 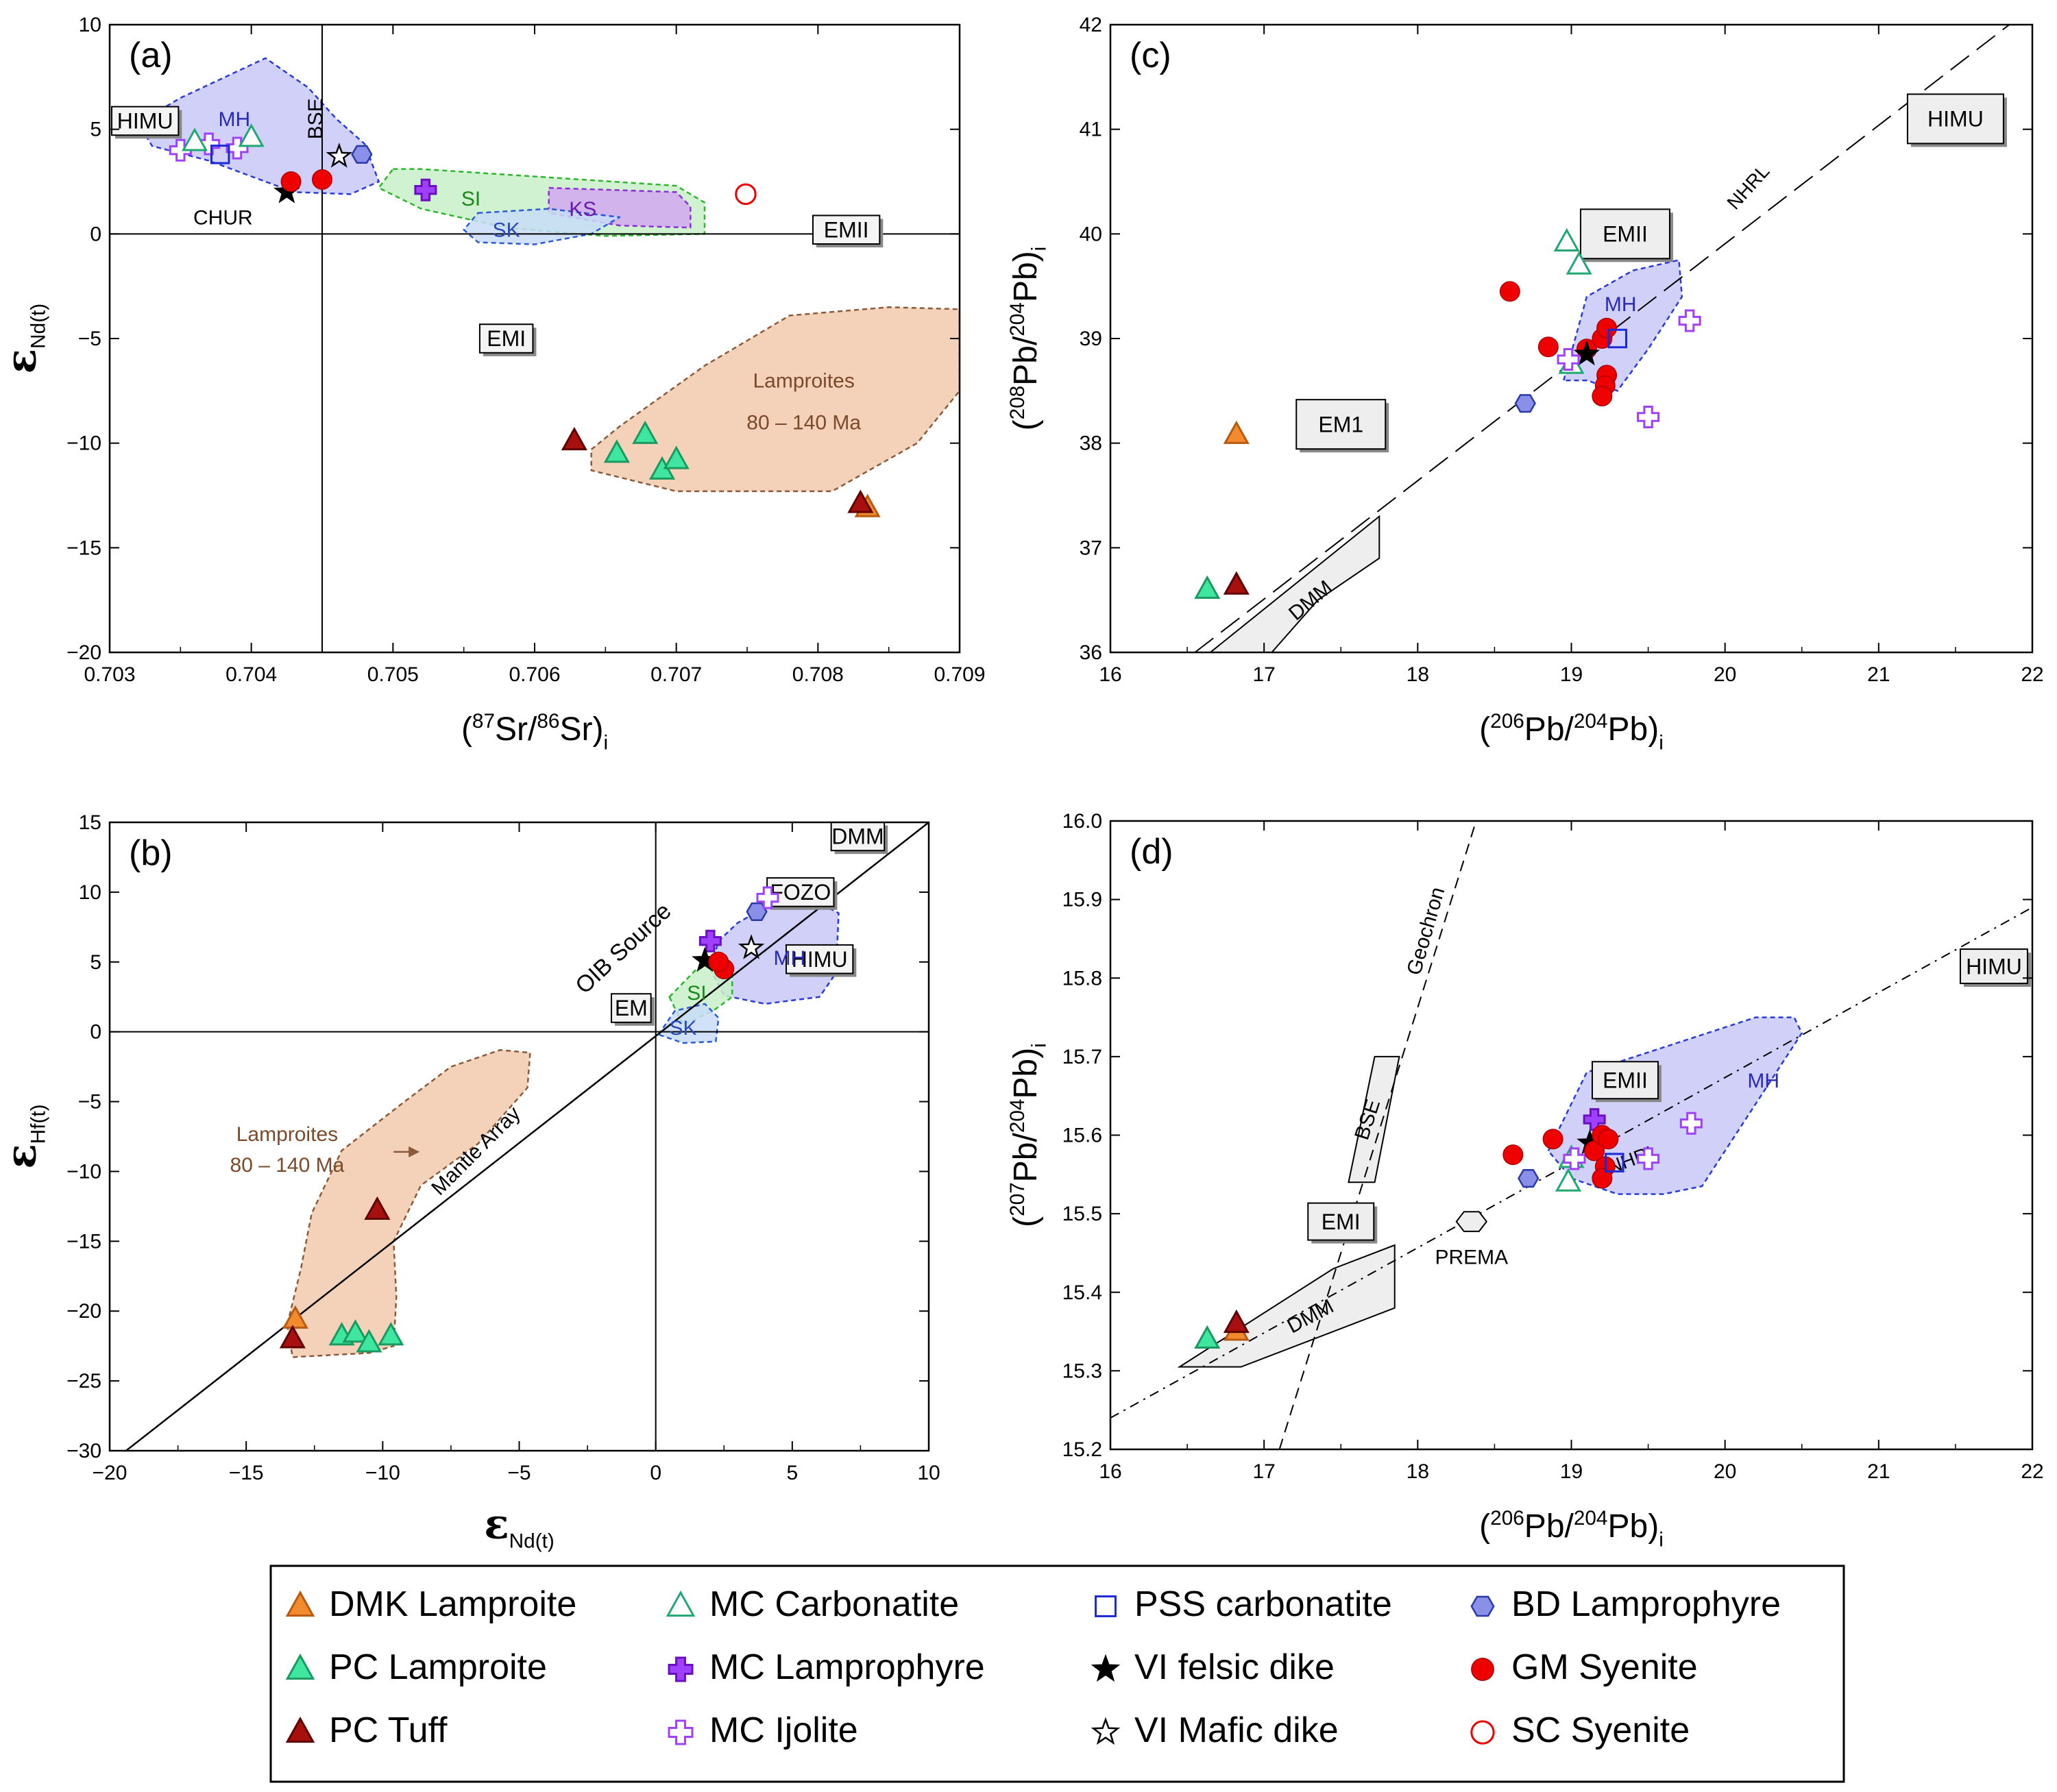 I want to click on x-tick-label-a: 0.705, so click(x=393, y=674).